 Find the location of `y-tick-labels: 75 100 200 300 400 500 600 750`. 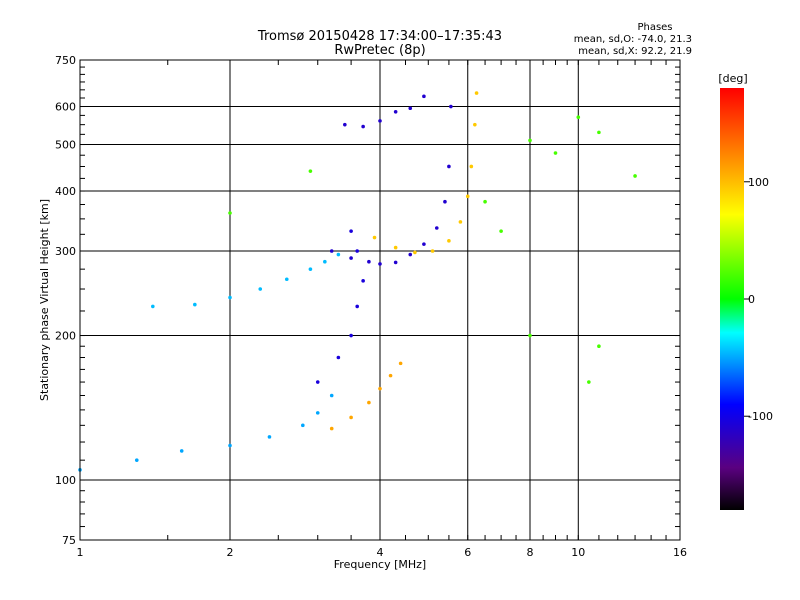

y-tick-labels: 75 100 200 300 400 500 600 750 is located at coordinates (65, 300).